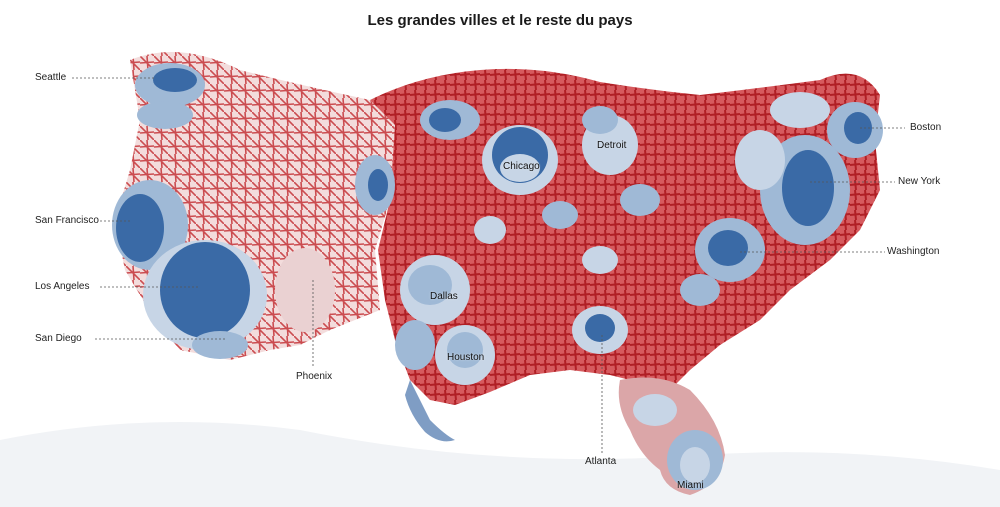 The width and height of the screenshot is (1000, 507). What do you see at coordinates (919, 181) in the screenshot?
I see `label-new-york: New York` at bounding box center [919, 181].